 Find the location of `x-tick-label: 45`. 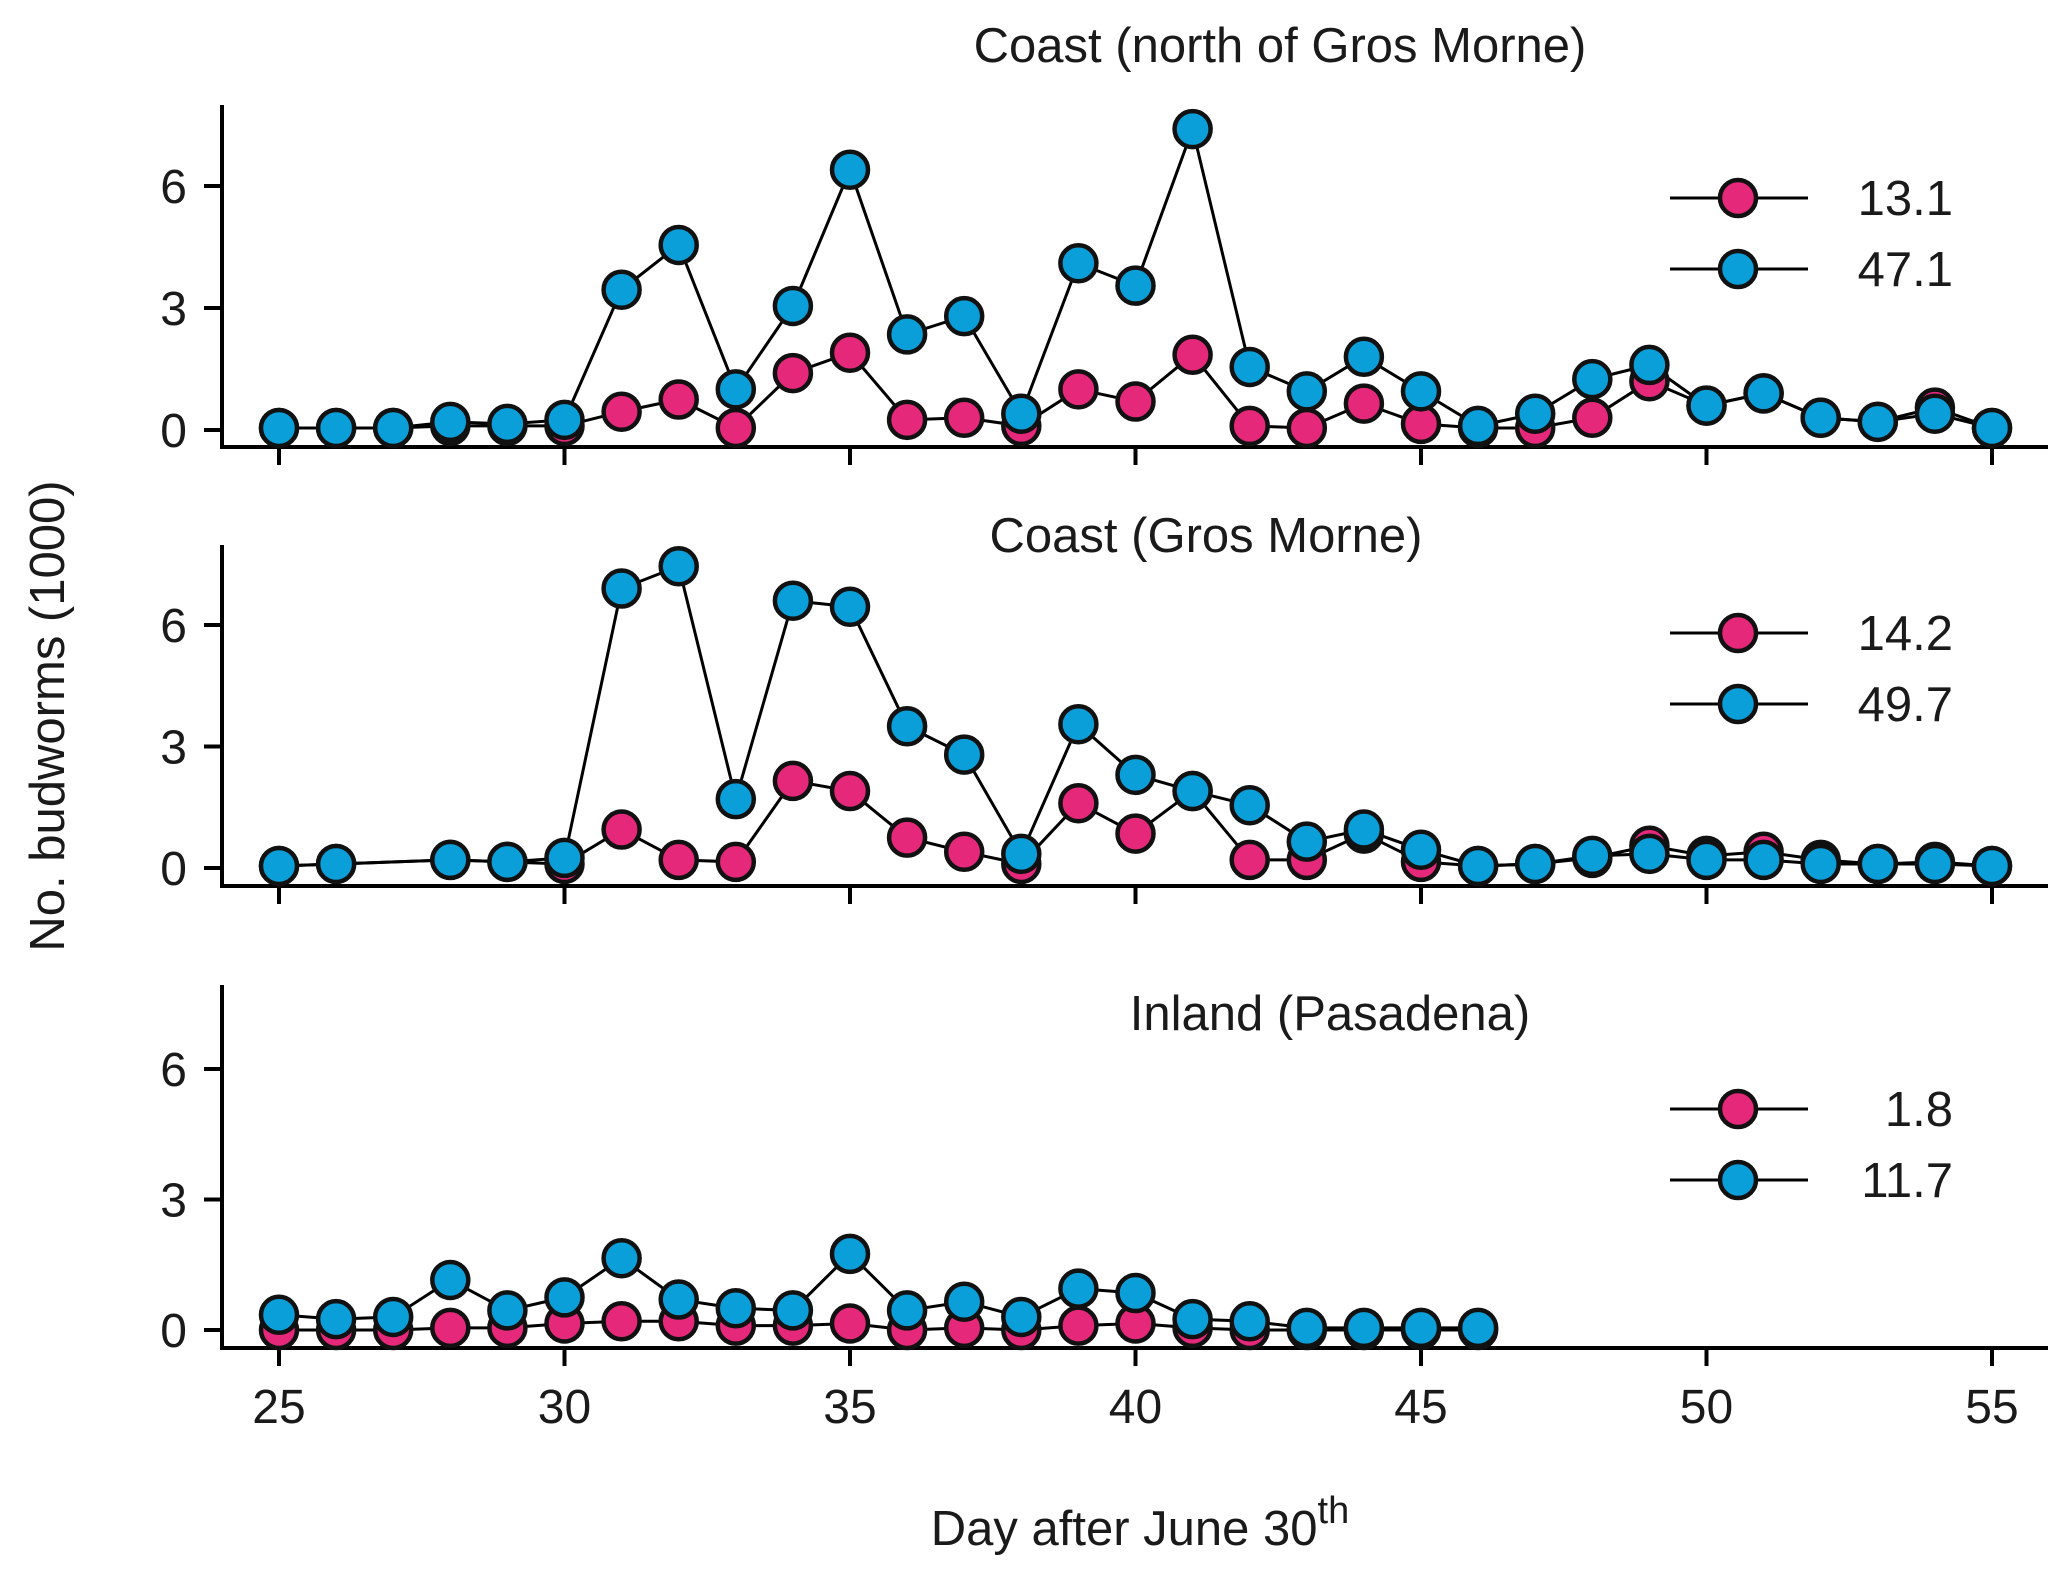

x-tick-label: 45 is located at coordinates (1420, 1407).